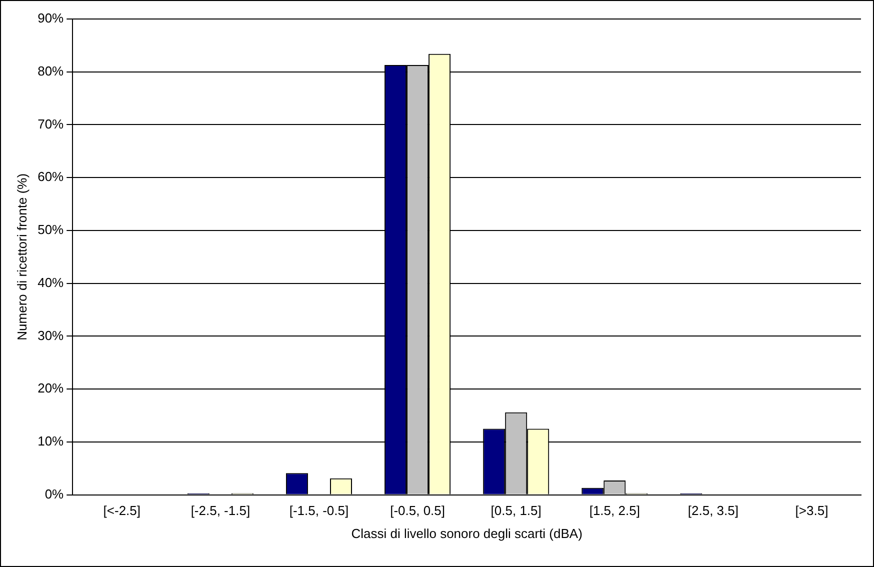 This screenshot has width=874, height=567. I want to click on y-tick-label: 0%, so click(54, 494).